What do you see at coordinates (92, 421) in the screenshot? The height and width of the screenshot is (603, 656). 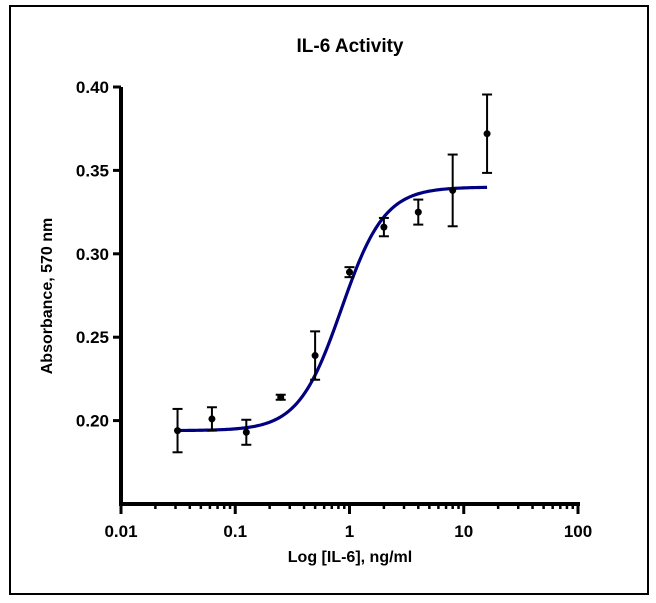 I see `y-tick-label: 0.20` at bounding box center [92, 421].